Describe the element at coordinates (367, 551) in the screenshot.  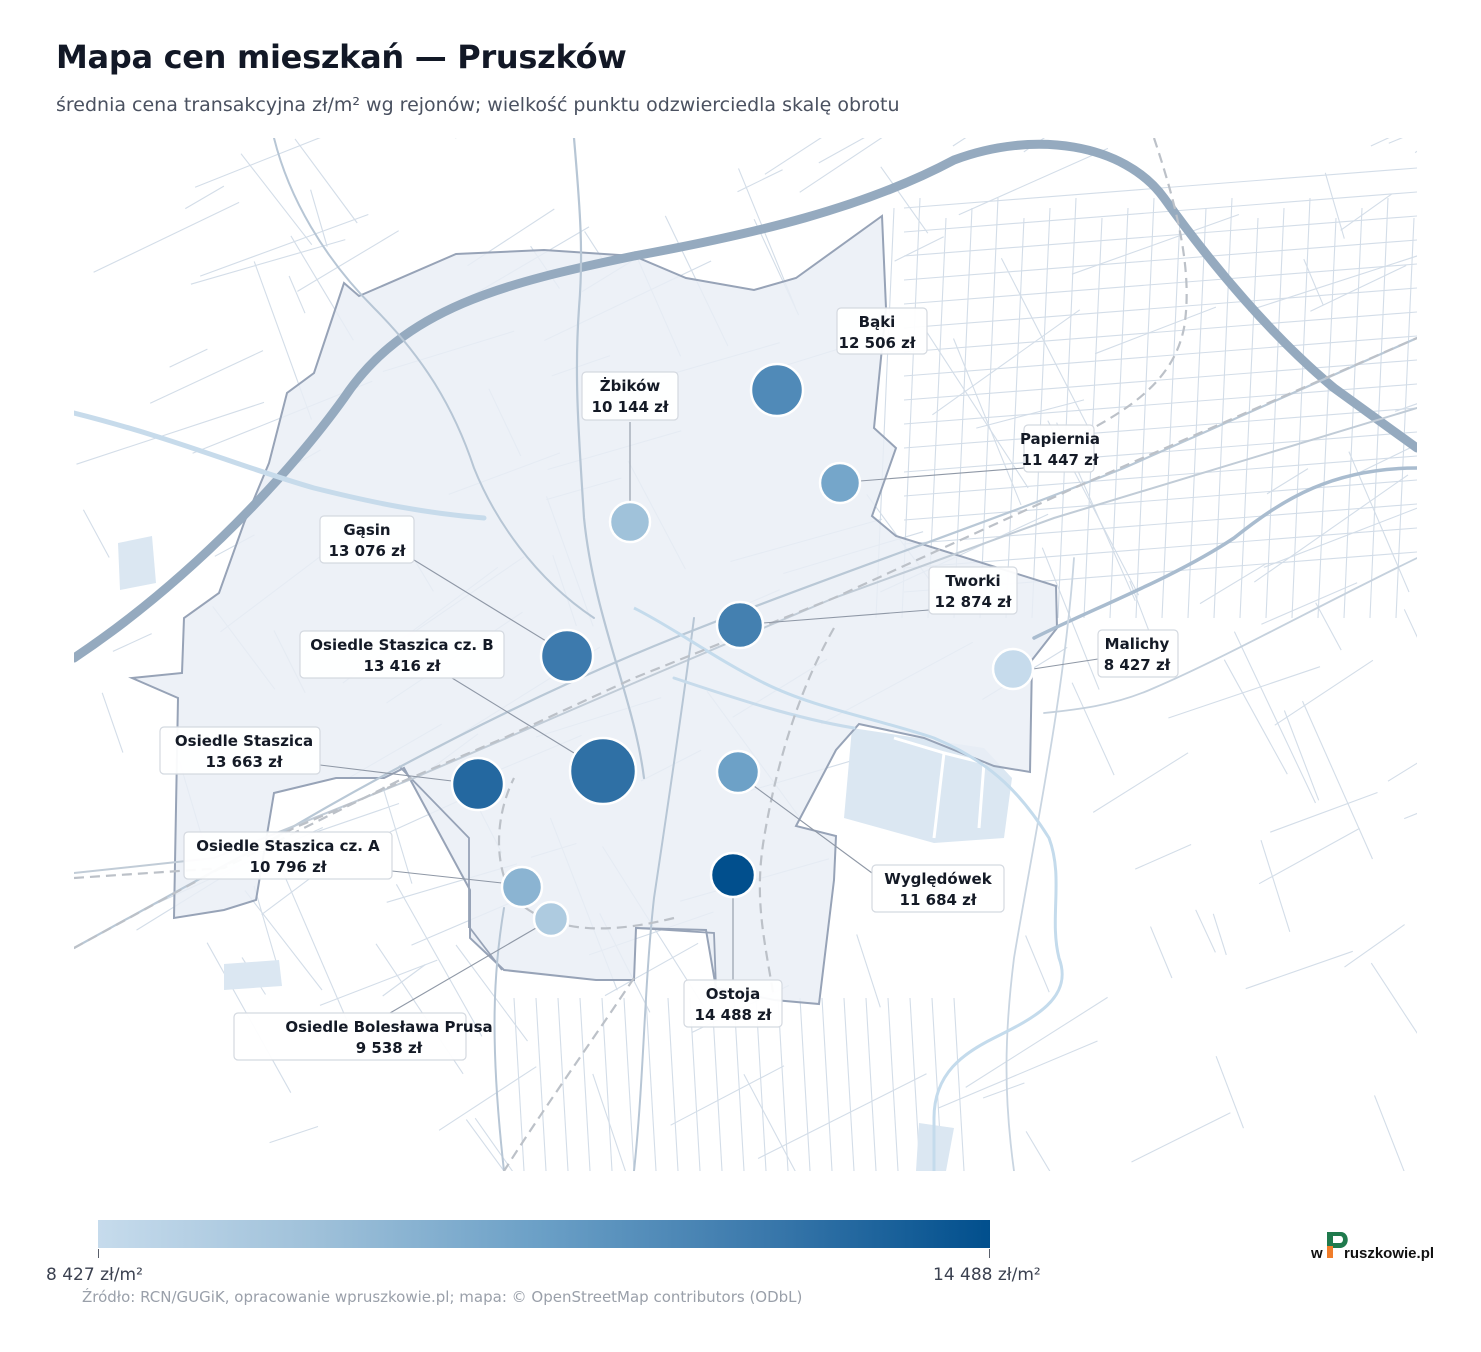
I see `district-3-price-label: 13 076 zł` at that location.